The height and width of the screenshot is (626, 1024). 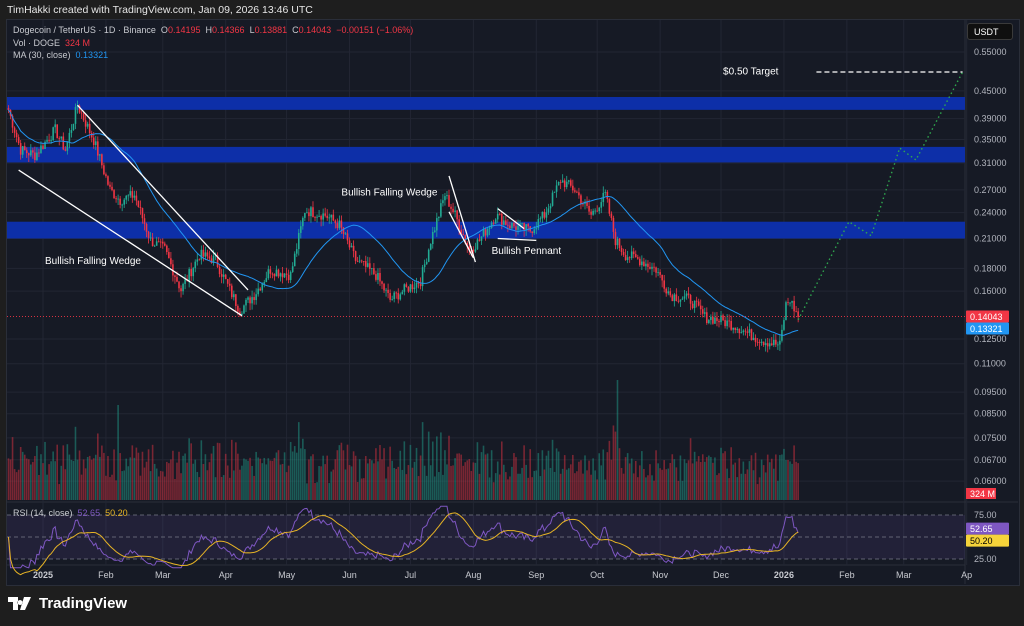 What do you see at coordinates (990, 268) in the screenshot?
I see `price-tick-label: 0.18000` at bounding box center [990, 268].